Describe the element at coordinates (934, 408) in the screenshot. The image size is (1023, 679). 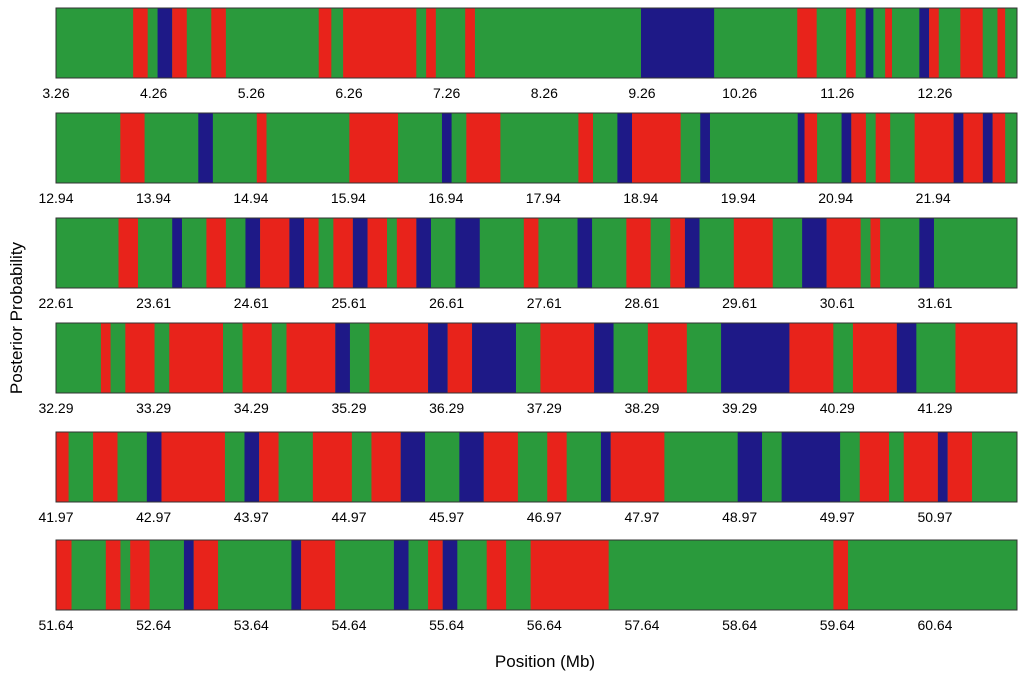
I see `x-tick-label: 41.29` at that location.